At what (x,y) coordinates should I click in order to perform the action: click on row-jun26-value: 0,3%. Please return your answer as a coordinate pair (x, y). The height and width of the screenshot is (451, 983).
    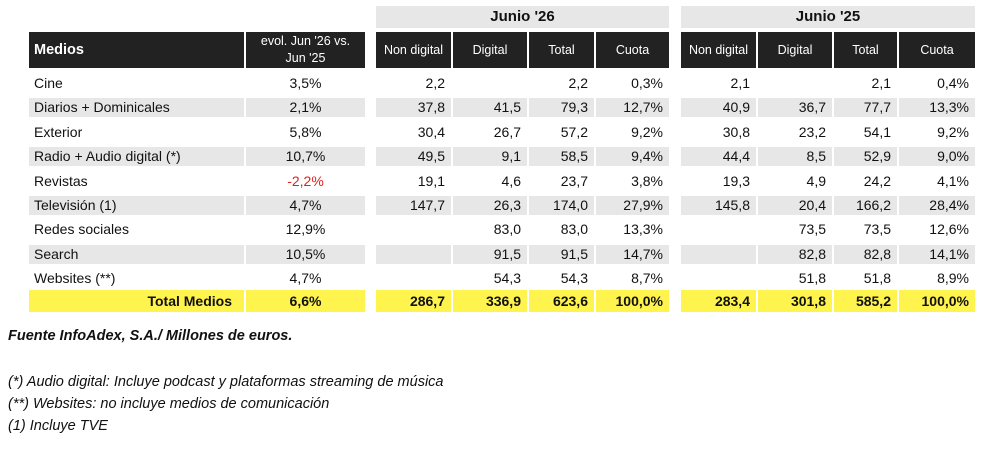
    Looking at the image, I should click on (647, 83).